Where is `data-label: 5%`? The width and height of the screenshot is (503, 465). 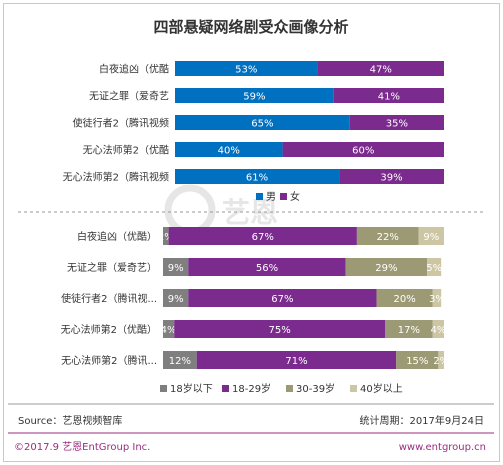
data-label: 5% is located at coordinates (434, 268).